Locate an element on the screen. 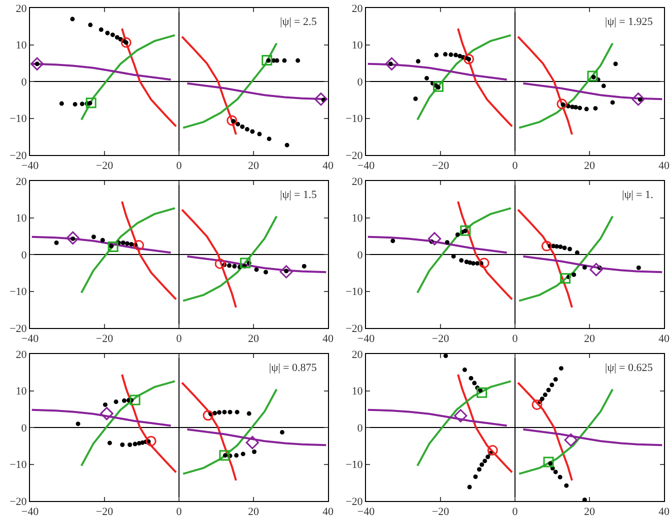 Image resolution: width=672 pixels, height=520 pixels. annotation: |ψ| = 0.875 is located at coordinates (293, 368).